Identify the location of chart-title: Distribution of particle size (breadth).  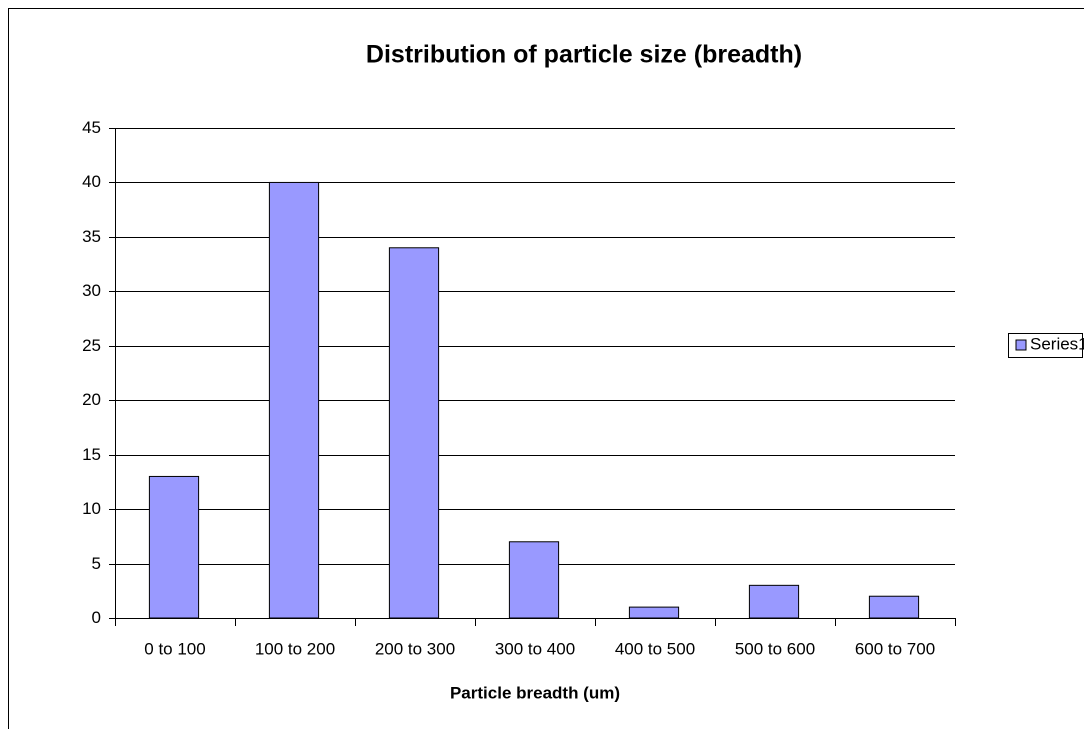
(584, 55).